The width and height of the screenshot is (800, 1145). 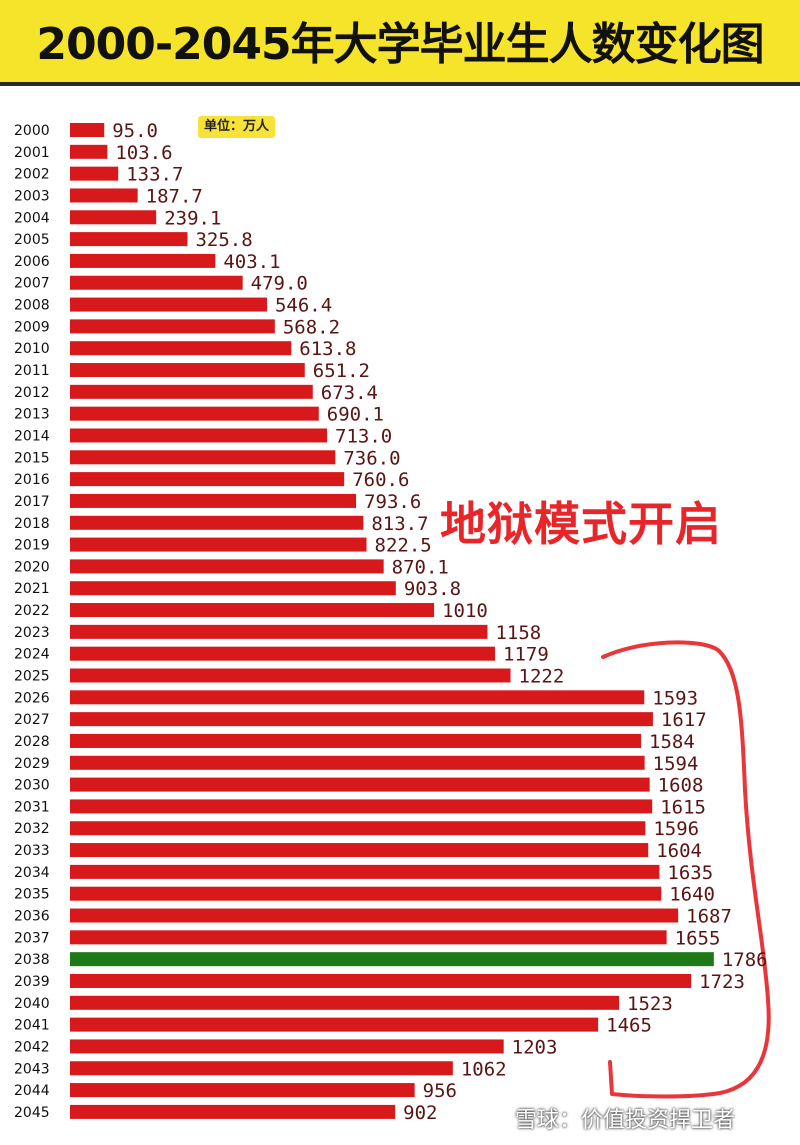 I want to click on bar-value-label: 1608, so click(x=681, y=786).